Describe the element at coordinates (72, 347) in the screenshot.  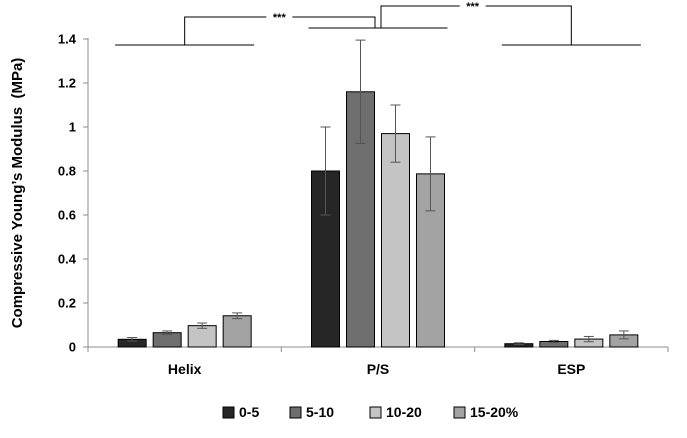
I see `y-tick-label: 0` at that location.